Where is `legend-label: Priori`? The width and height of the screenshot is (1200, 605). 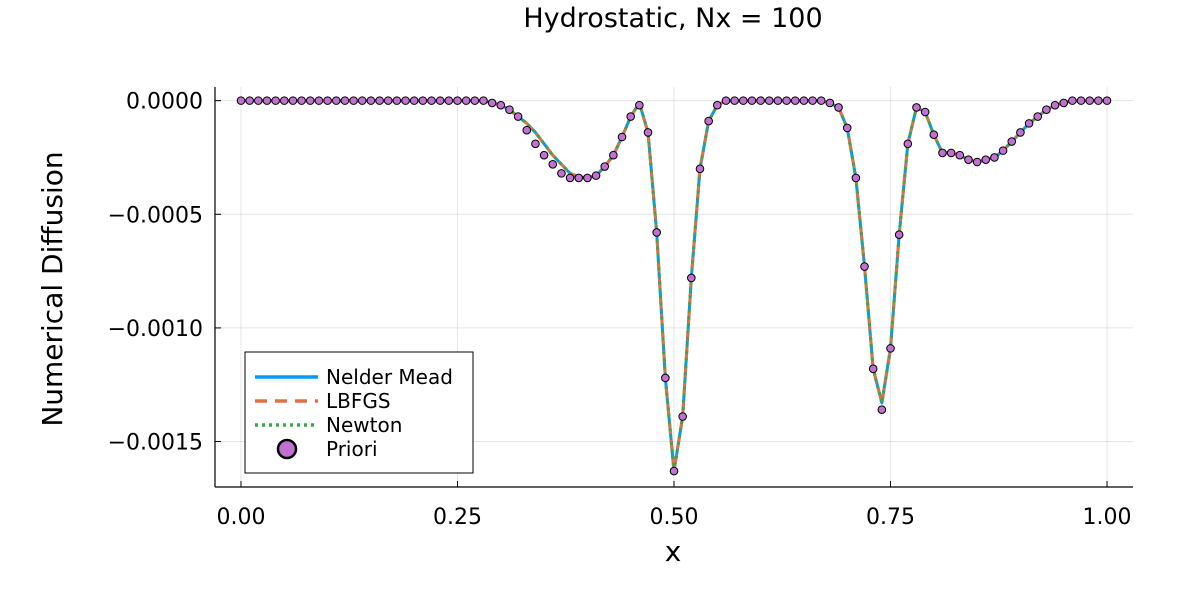
legend-label: Priori is located at coordinates (352, 449).